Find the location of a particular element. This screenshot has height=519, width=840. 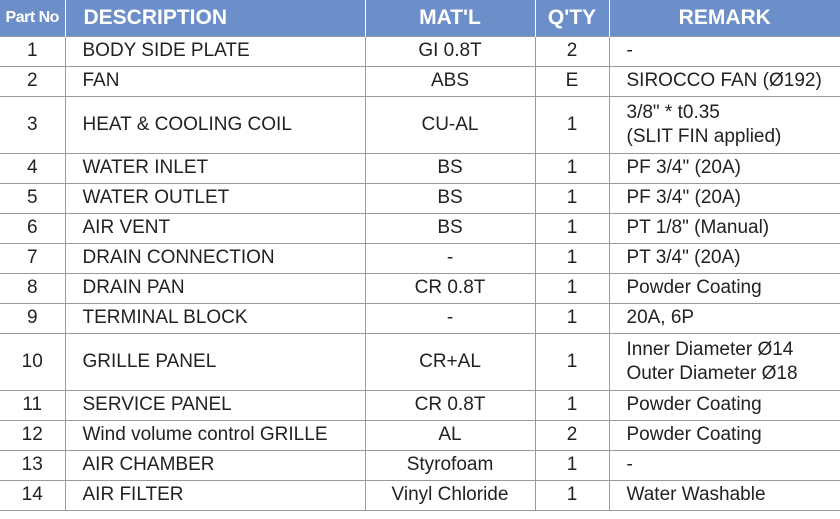

table-row: 13 AIR CHAMBER Styrofoam 1- is located at coordinates (420, 465).